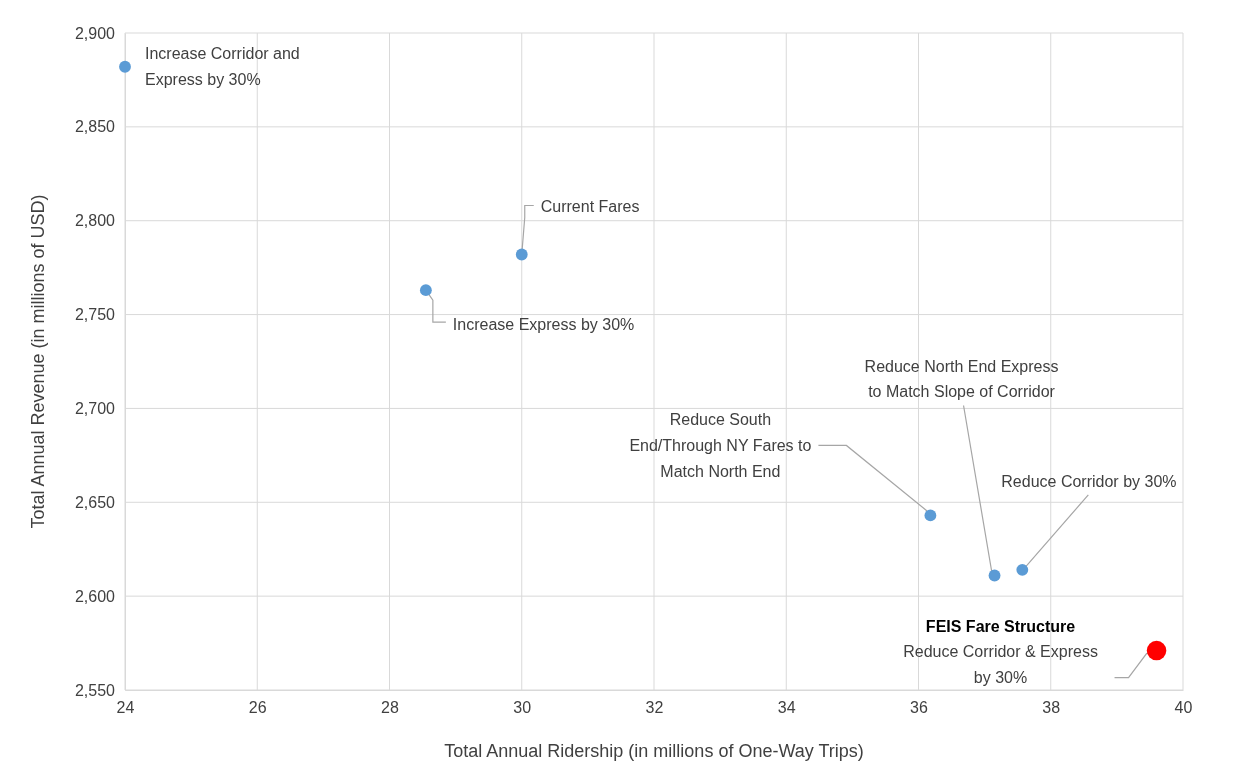 The width and height of the screenshot is (1248, 773). Describe the element at coordinates (95, 409) in the screenshot. I see `y-tick-label: 2,700` at that location.